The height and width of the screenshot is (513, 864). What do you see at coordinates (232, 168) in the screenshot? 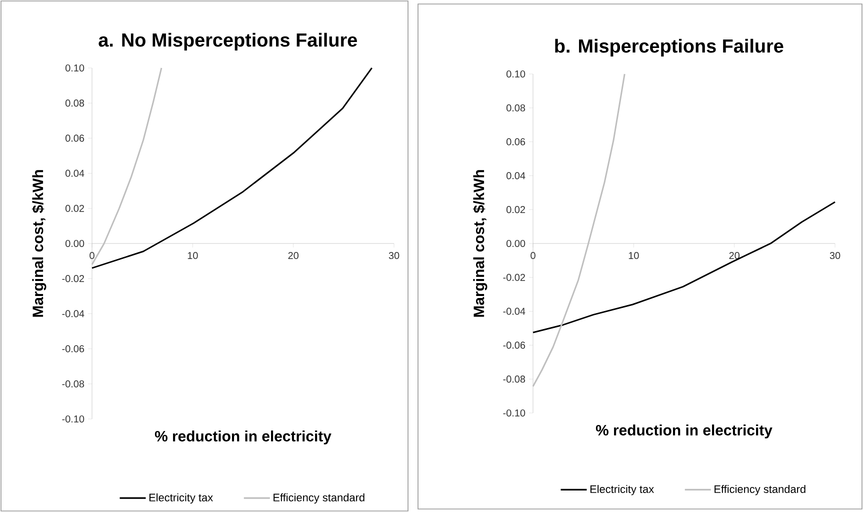
I see `line-series` at bounding box center [232, 168].